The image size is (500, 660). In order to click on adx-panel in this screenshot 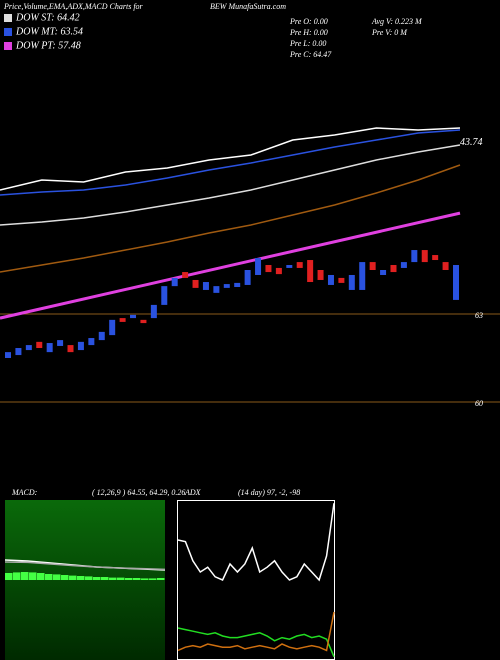, I will do `click(256, 580)`.